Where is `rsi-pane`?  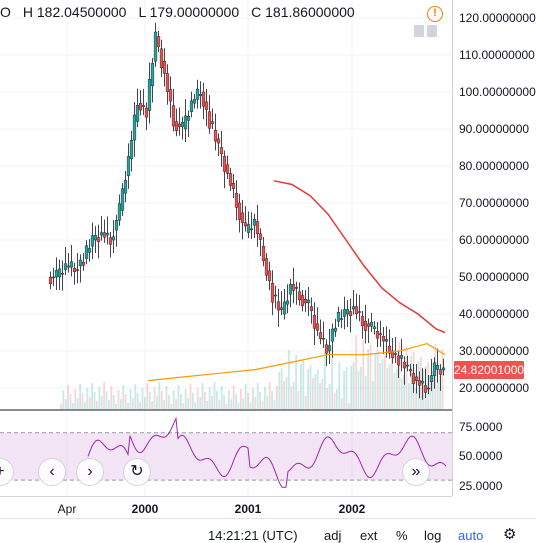 rsi-pane is located at coordinates (226, 452).